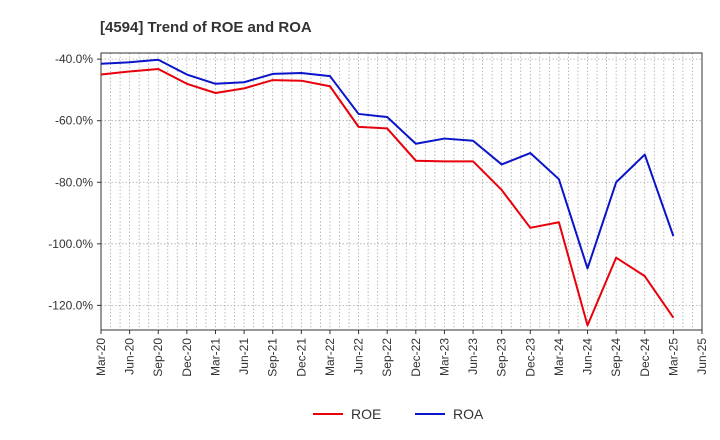  I want to click on y-tick-label: -80.0%, so click(74, 182).